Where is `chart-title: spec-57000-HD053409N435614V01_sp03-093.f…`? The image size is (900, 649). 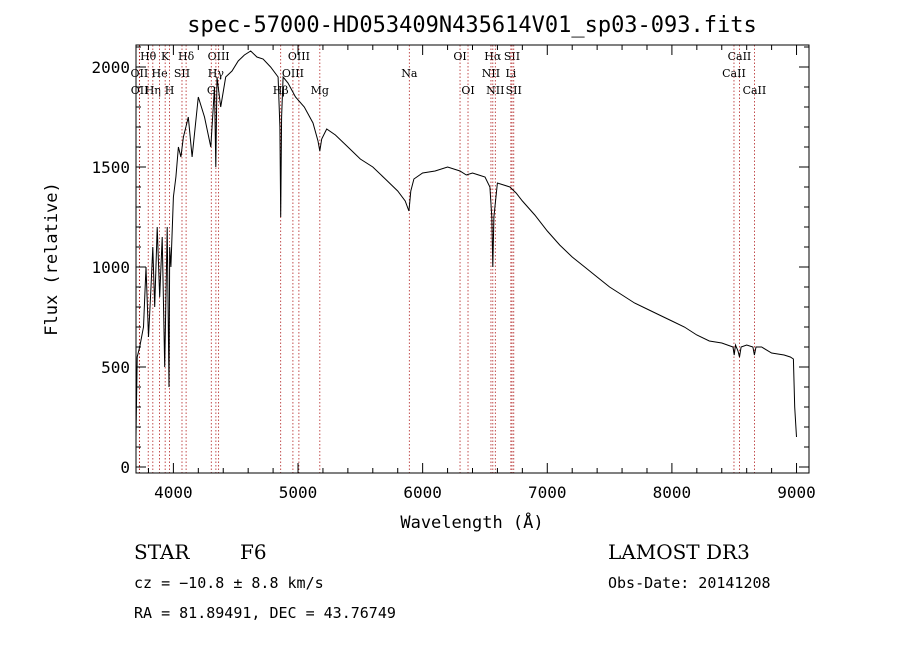
chart-title: spec-57000-HD053409N435614V01_sp03-093.f… is located at coordinates (472, 25).